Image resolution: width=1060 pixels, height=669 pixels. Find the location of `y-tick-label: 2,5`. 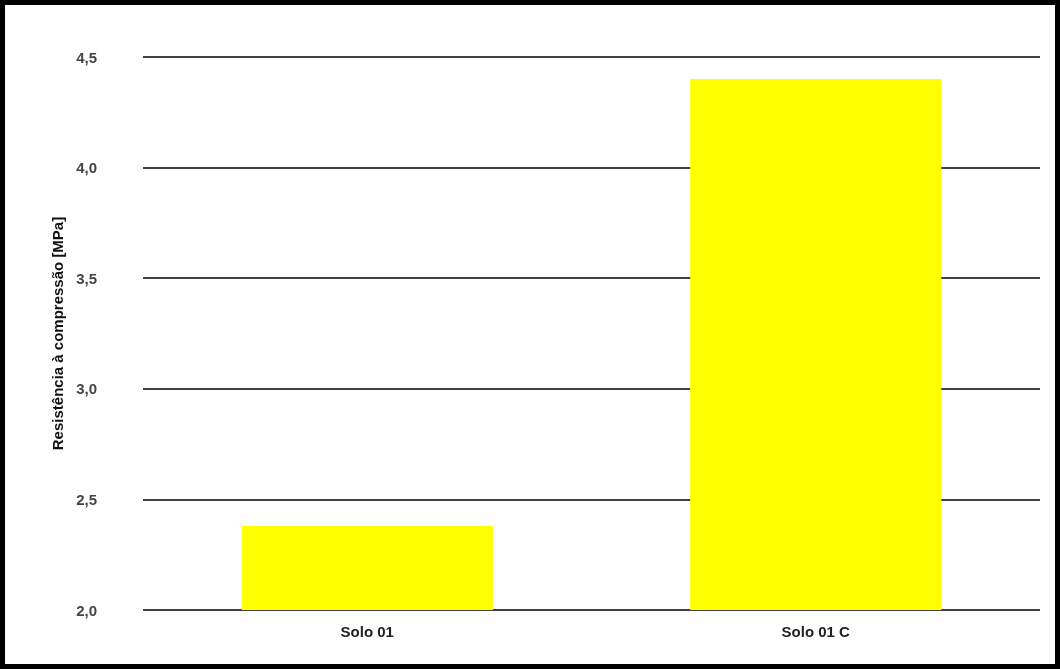

y-tick-label: 2,5 is located at coordinates (86, 499).